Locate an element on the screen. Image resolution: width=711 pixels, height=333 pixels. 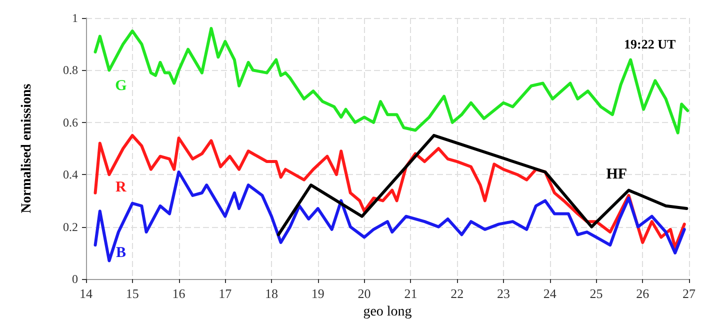
x-tick-label: 19 is located at coordinates (317, 293).